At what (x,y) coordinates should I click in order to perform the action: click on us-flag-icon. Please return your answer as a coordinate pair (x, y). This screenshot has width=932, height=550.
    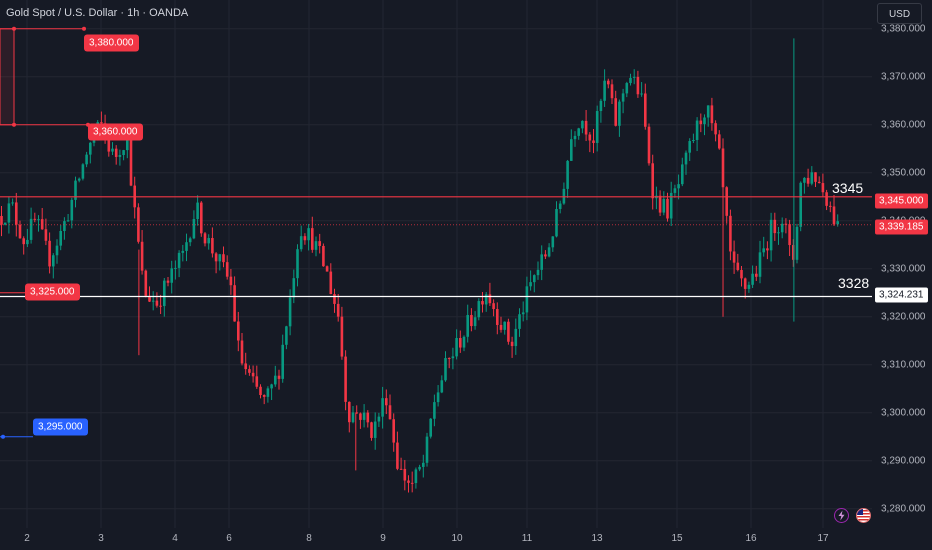
    Looking at the image, I should click on (863, 515).